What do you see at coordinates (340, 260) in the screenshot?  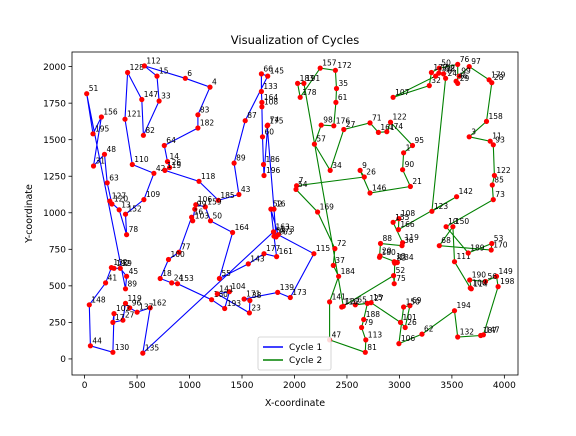 I see `node-label: 37` at bounding box center [340, 260].